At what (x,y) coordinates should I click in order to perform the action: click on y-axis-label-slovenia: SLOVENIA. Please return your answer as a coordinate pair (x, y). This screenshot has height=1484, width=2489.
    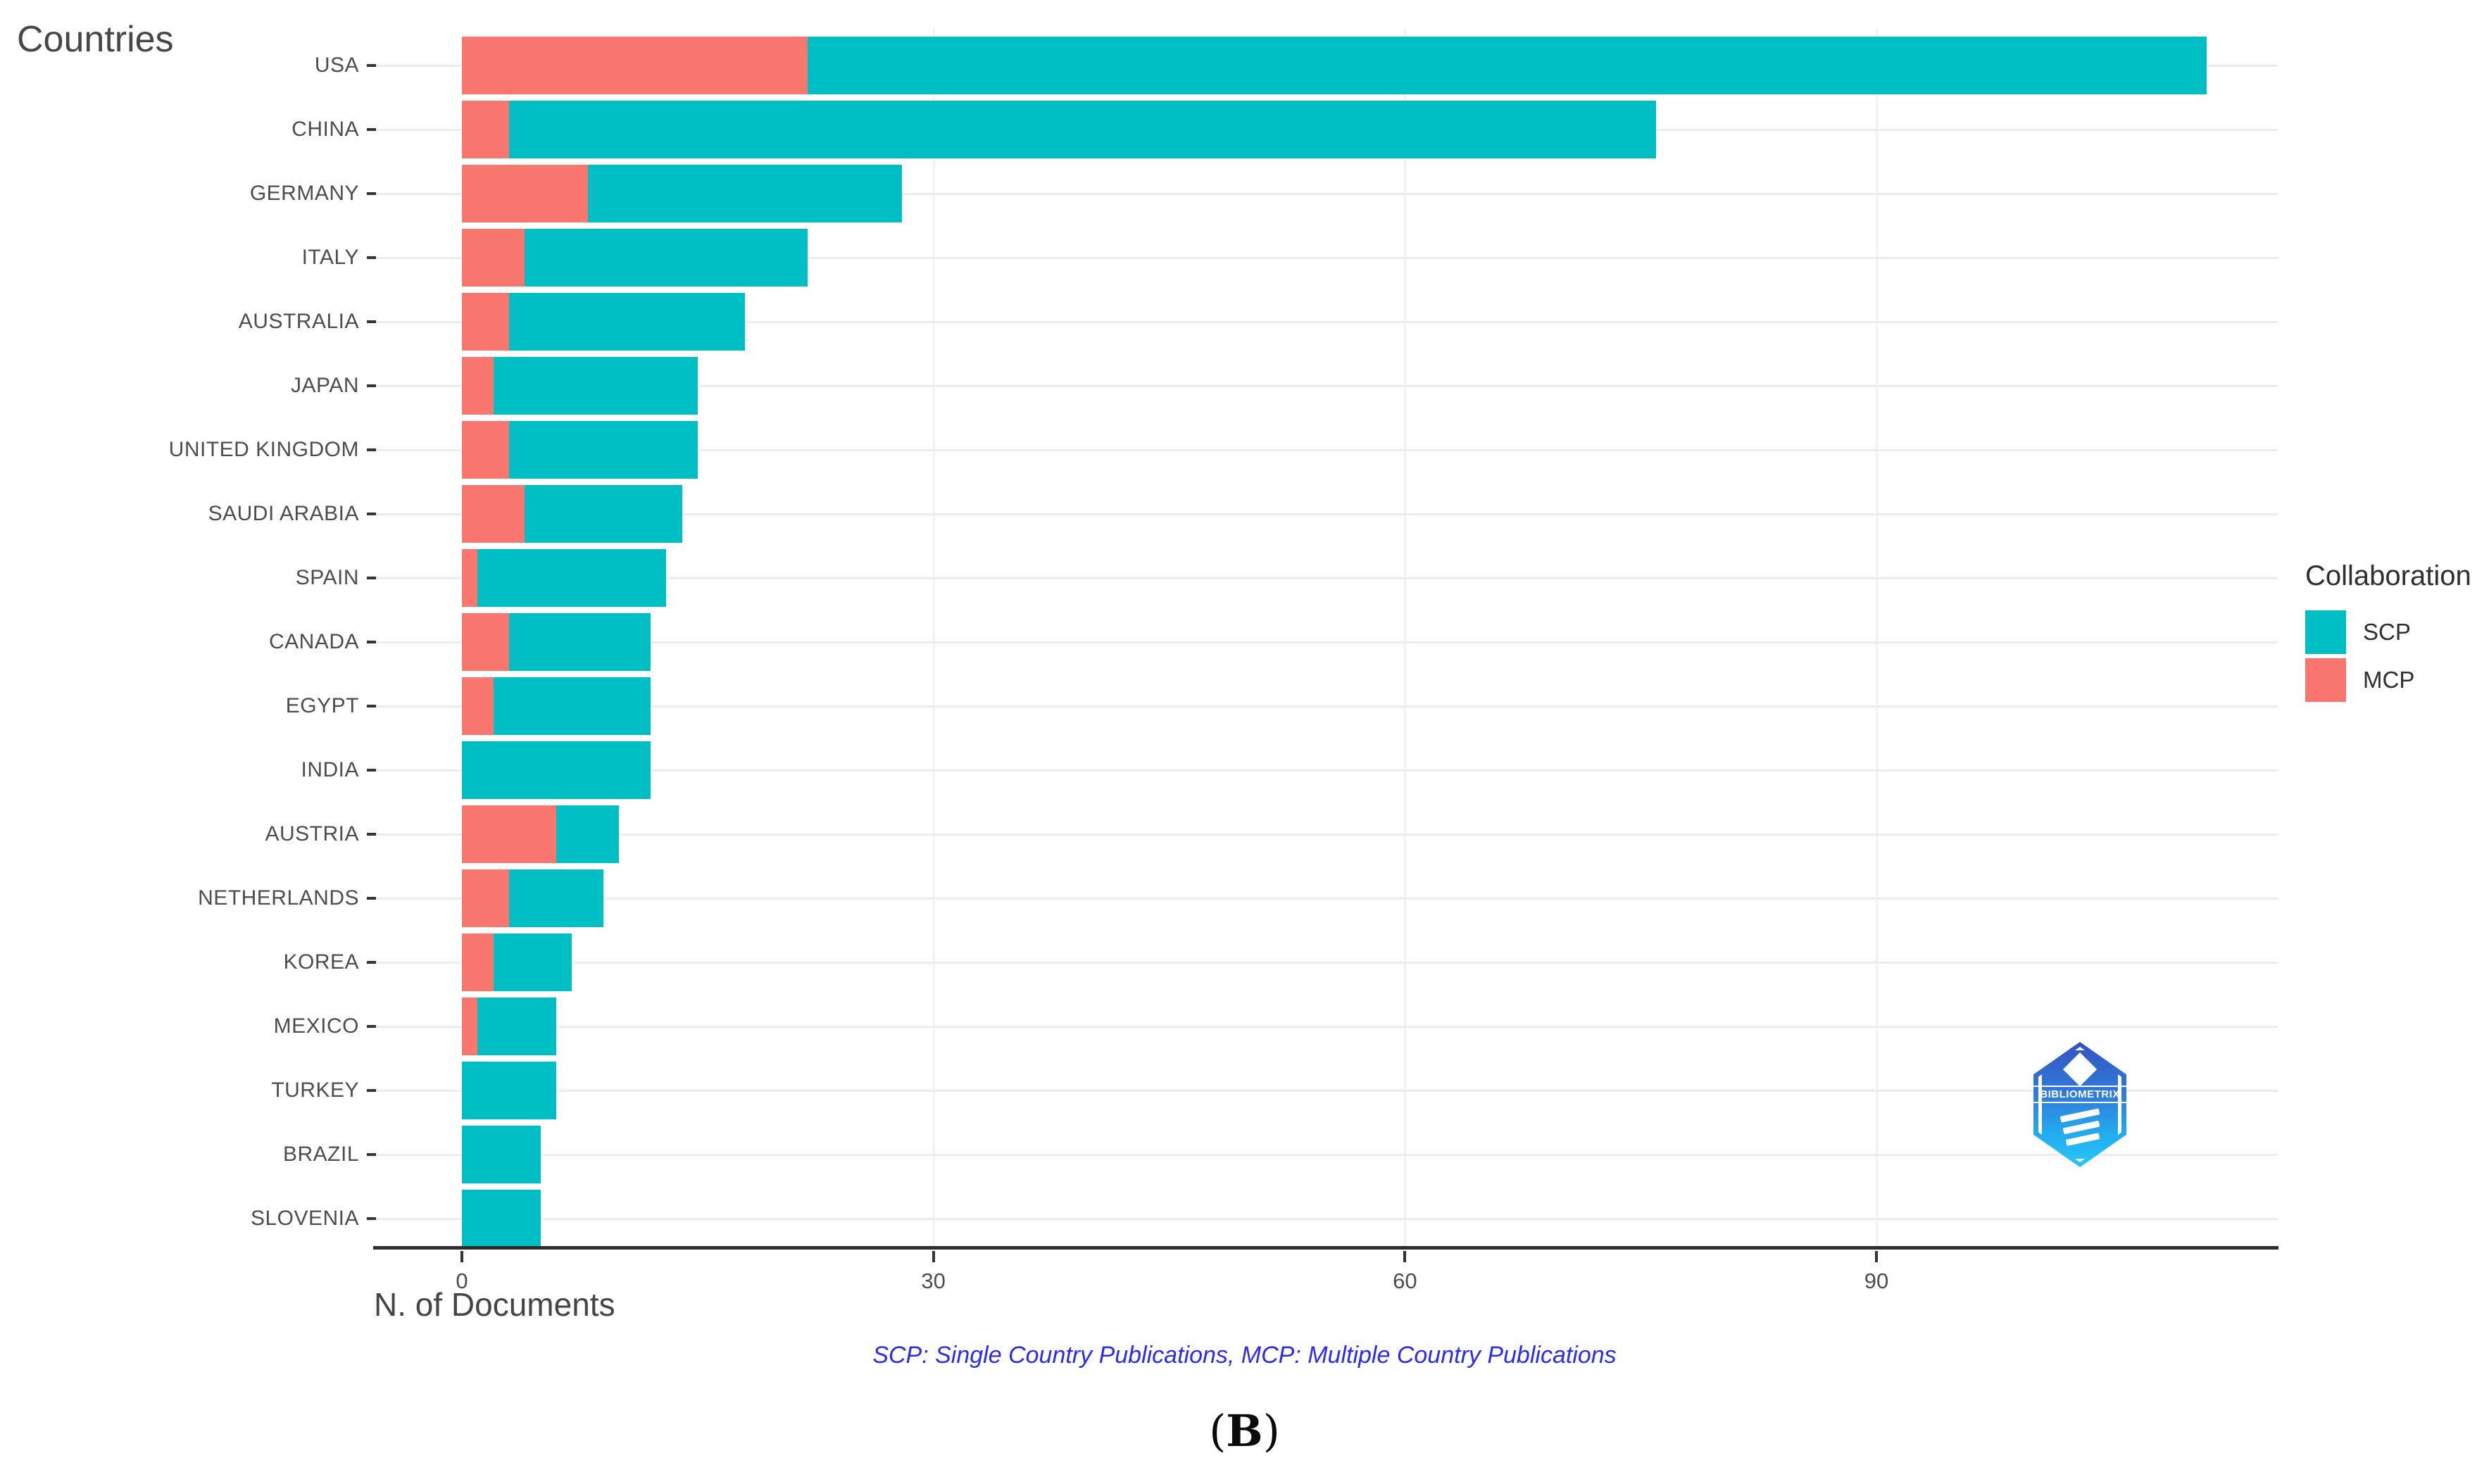
    Looking at the image, I should click on (304, 1218).